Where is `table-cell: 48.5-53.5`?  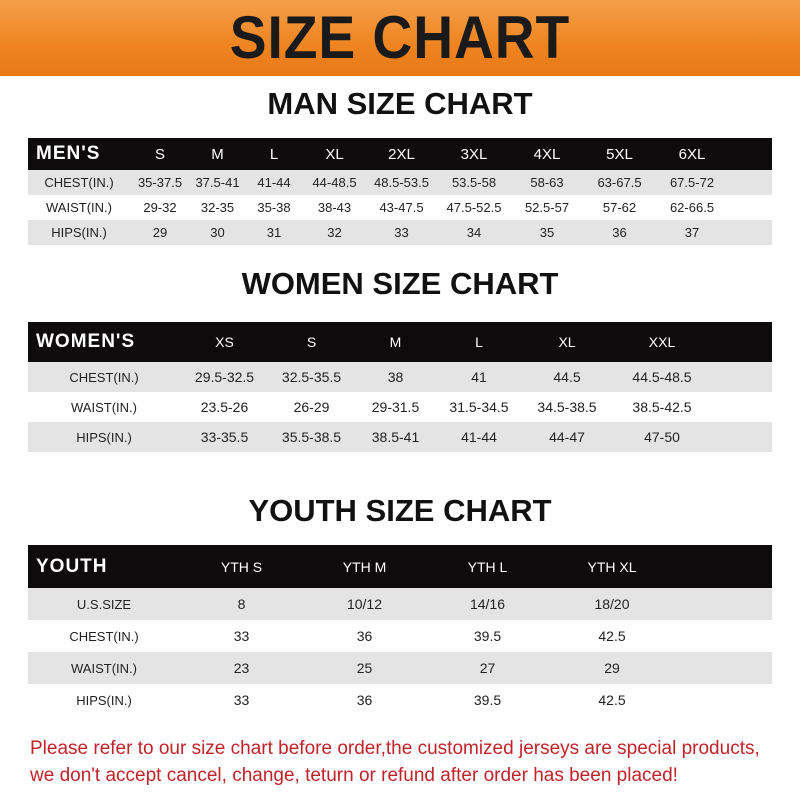 table-cell: 48.5-53.5 is located at coordinates (401, 182).